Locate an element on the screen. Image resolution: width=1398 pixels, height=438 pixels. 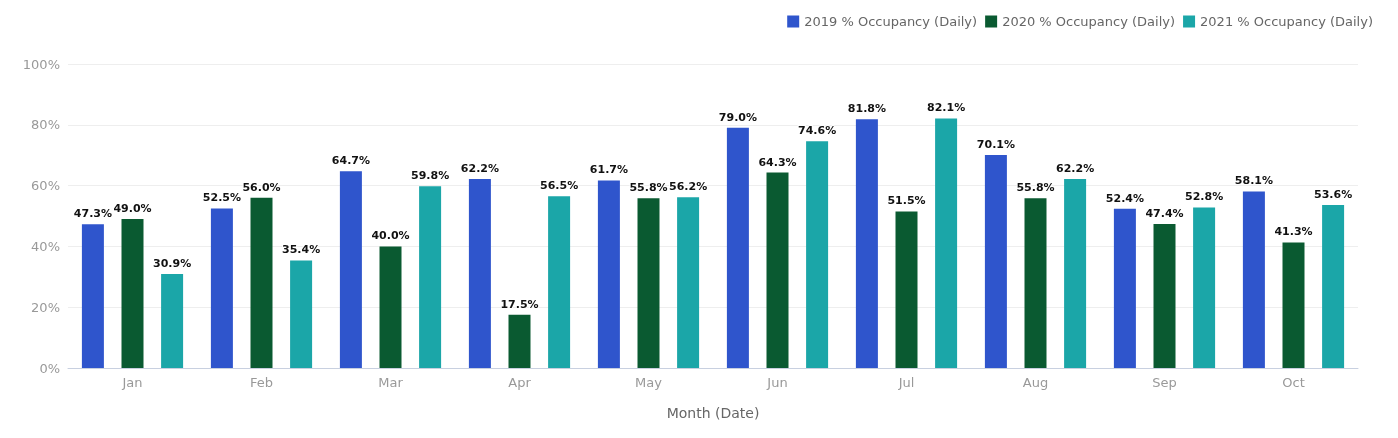
x-tick-label: Sep is located at coordinates (1164, 382).